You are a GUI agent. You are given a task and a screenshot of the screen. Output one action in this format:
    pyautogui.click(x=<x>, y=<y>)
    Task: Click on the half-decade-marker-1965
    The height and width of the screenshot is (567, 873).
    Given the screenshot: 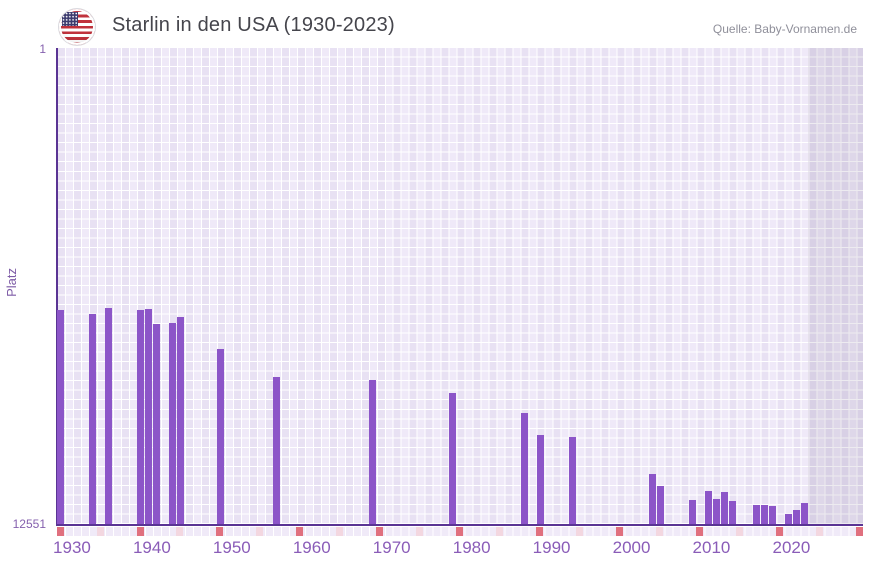 What is the action you would take?
    pyautogui.click(x=340, y=531)
    